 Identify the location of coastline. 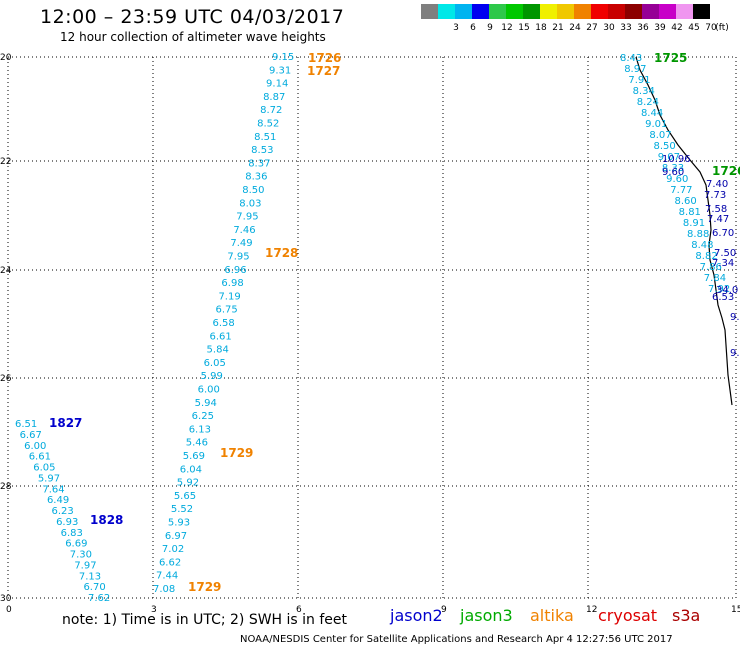
(684, 231).